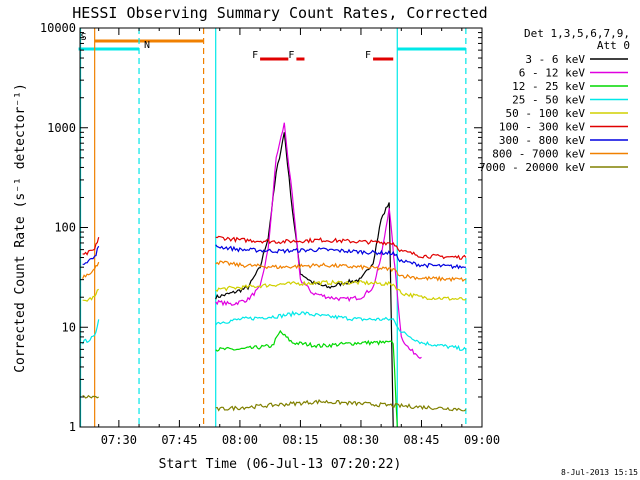  What do you see at coordinates (20, 228) in the screenshot?
I see `y-axis-label: Corrected Count Rate (s⁻¹ detector⁻¹)` at bounding box center [20, 228].